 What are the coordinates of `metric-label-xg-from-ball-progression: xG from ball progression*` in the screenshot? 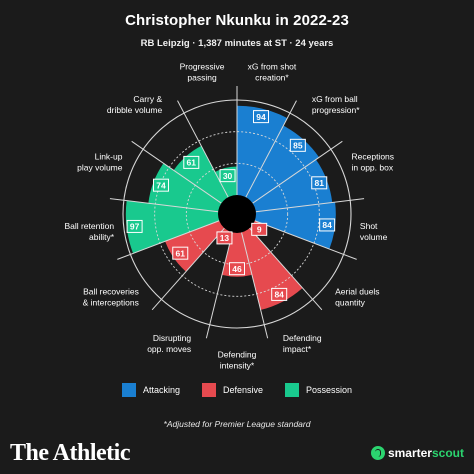 It's located at (336, 104).